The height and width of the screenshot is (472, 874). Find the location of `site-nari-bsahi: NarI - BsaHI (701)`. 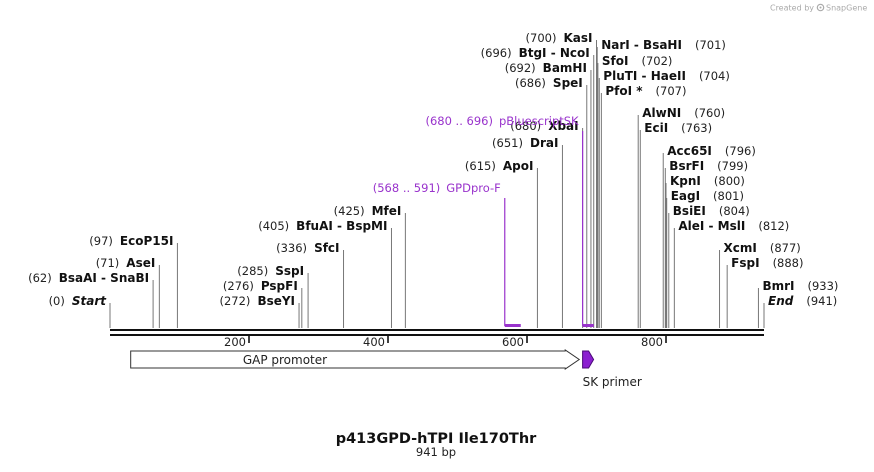

site-nari-bsahi: NarI - BsaHI (701) is located at coordinates (661, 183).